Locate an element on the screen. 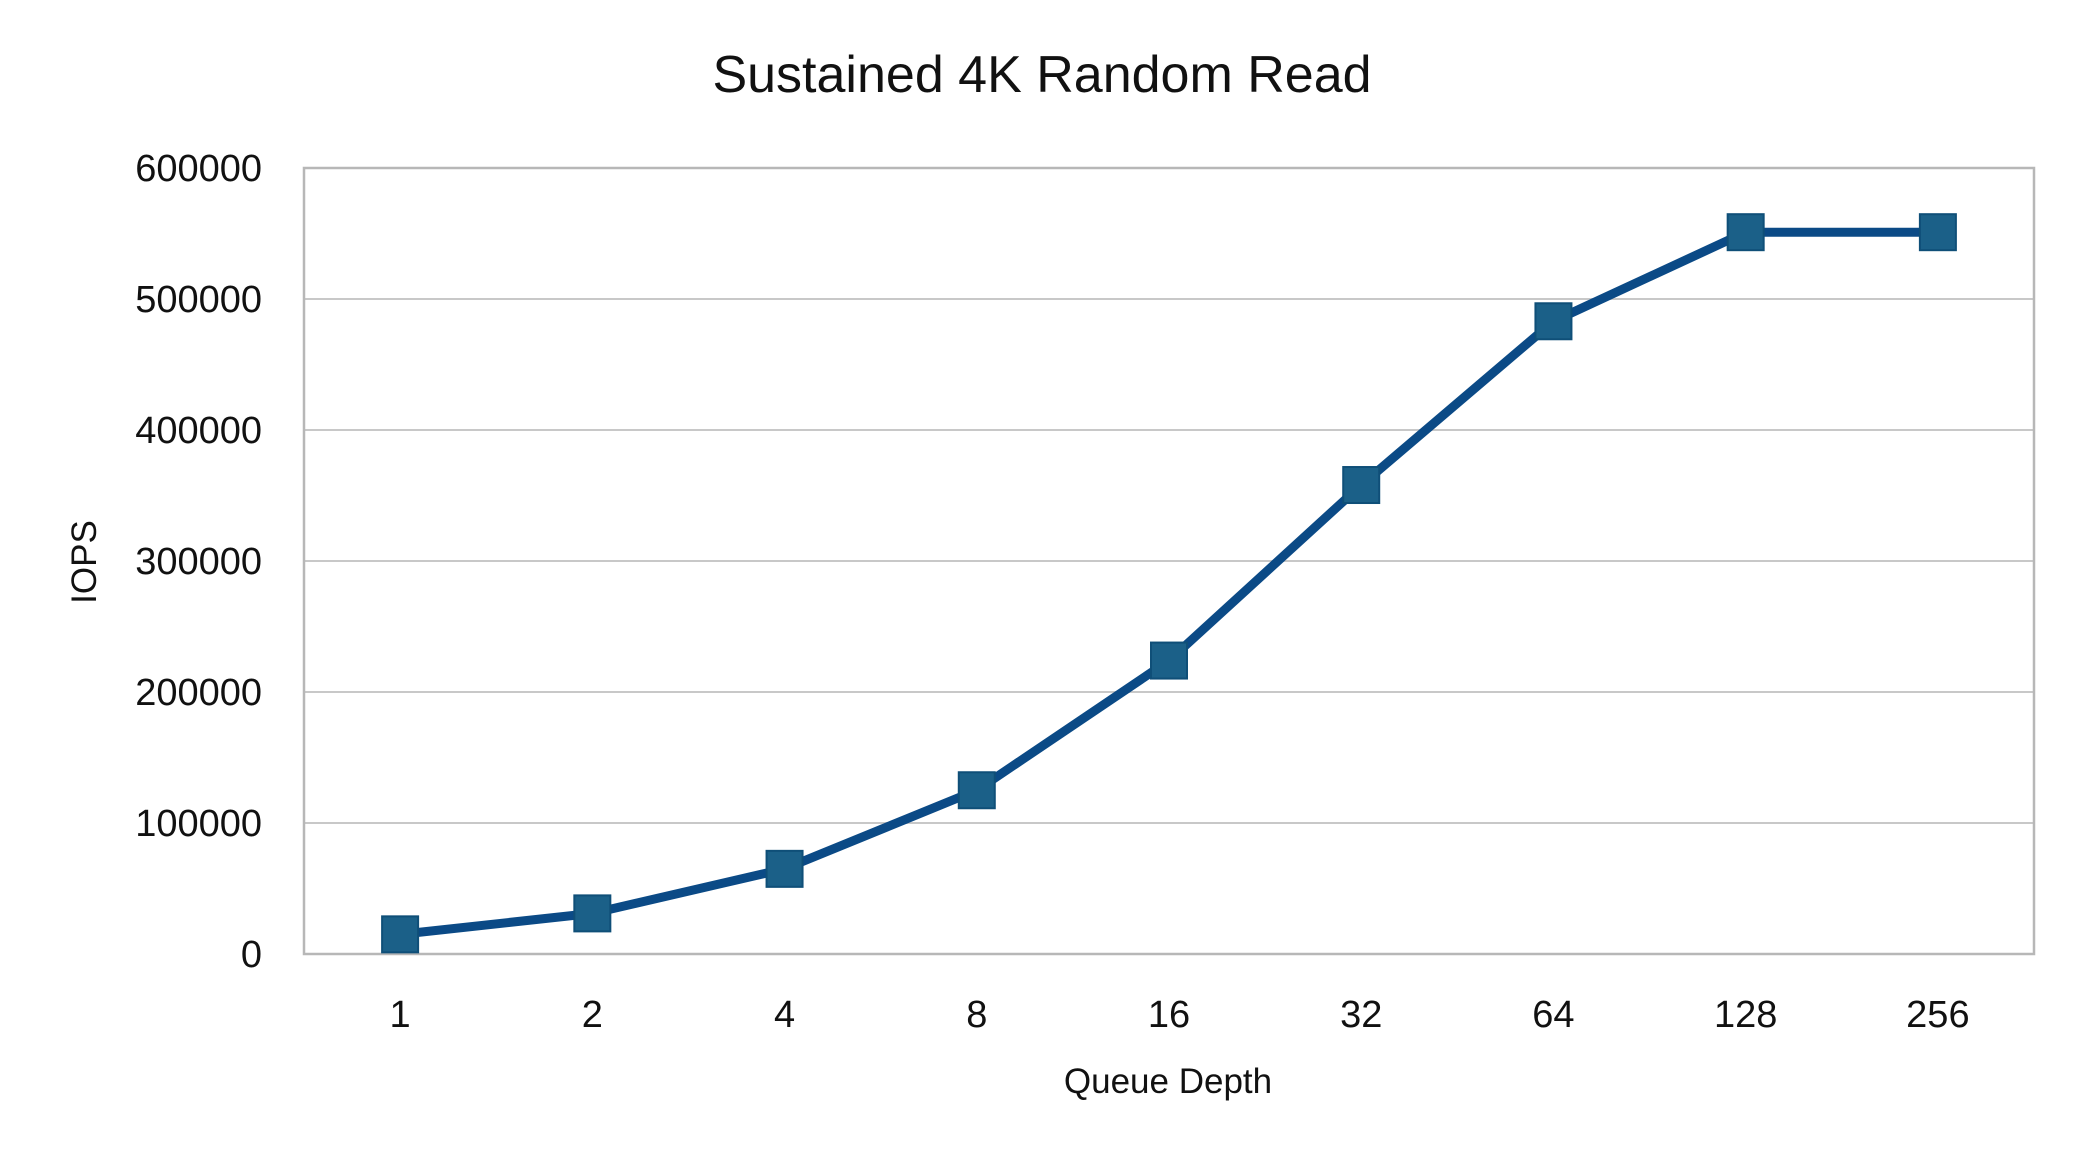 The height and width of the screenshot is (1169, 2085). y-tick-label: 100000 is located at coordinates (198, 824).